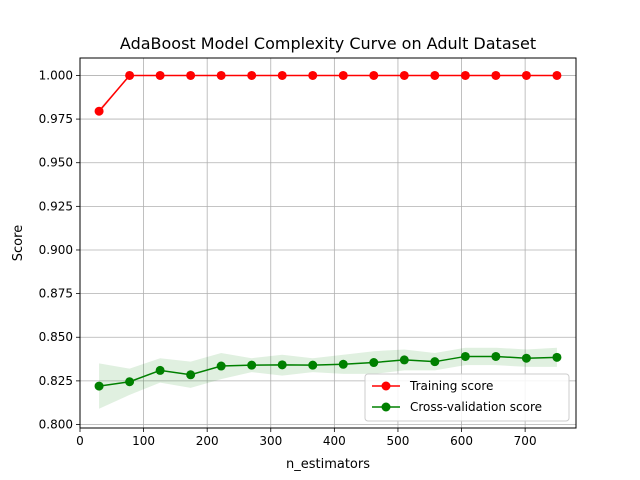  Describe the element at coordinates (334, 441) in the screenshot. I see `x-tick-label: 400` at that location.